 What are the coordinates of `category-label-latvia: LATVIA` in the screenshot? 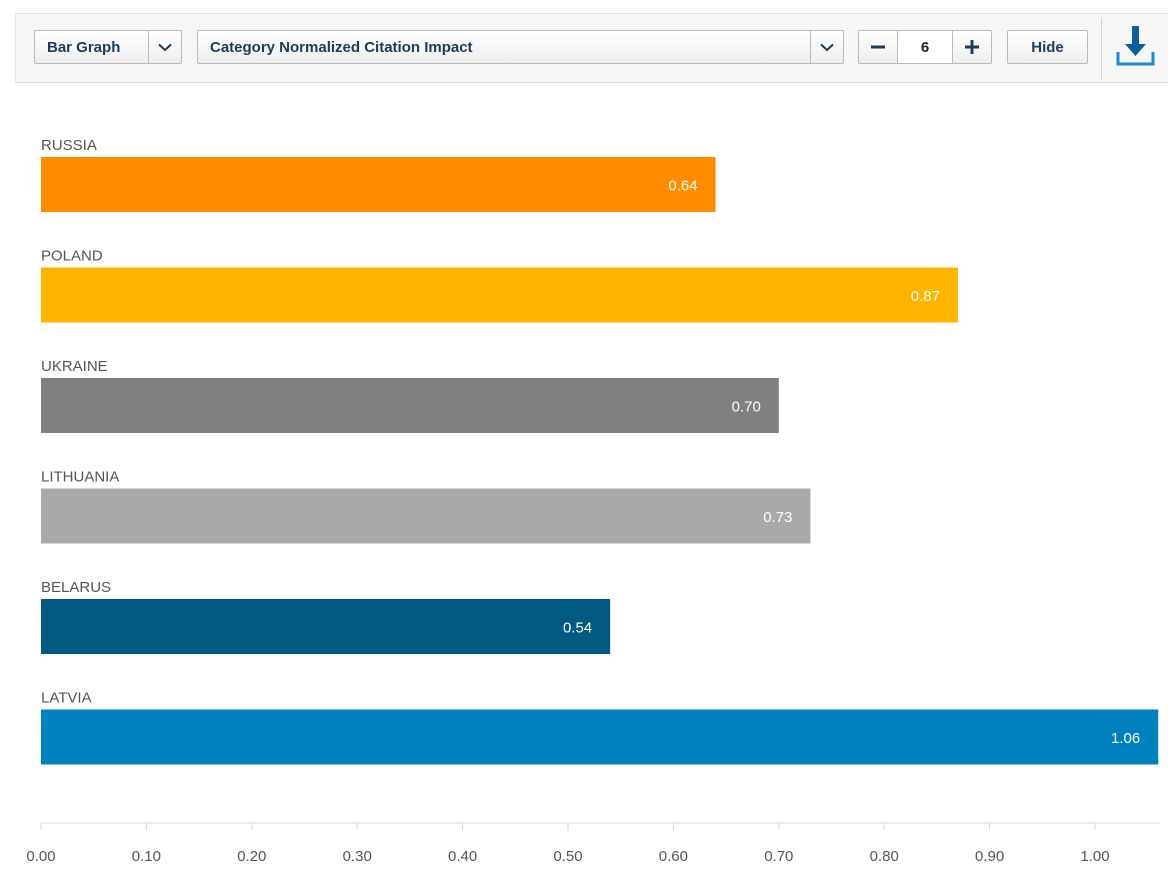 It's located at (66, 698).